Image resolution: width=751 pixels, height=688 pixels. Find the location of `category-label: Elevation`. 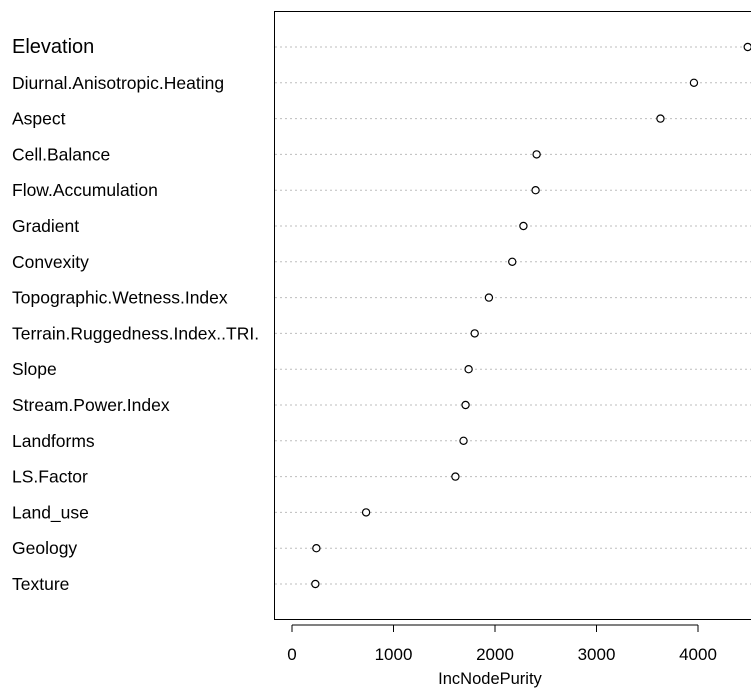

category-label: Elevation is located at coordinates (53, 47).